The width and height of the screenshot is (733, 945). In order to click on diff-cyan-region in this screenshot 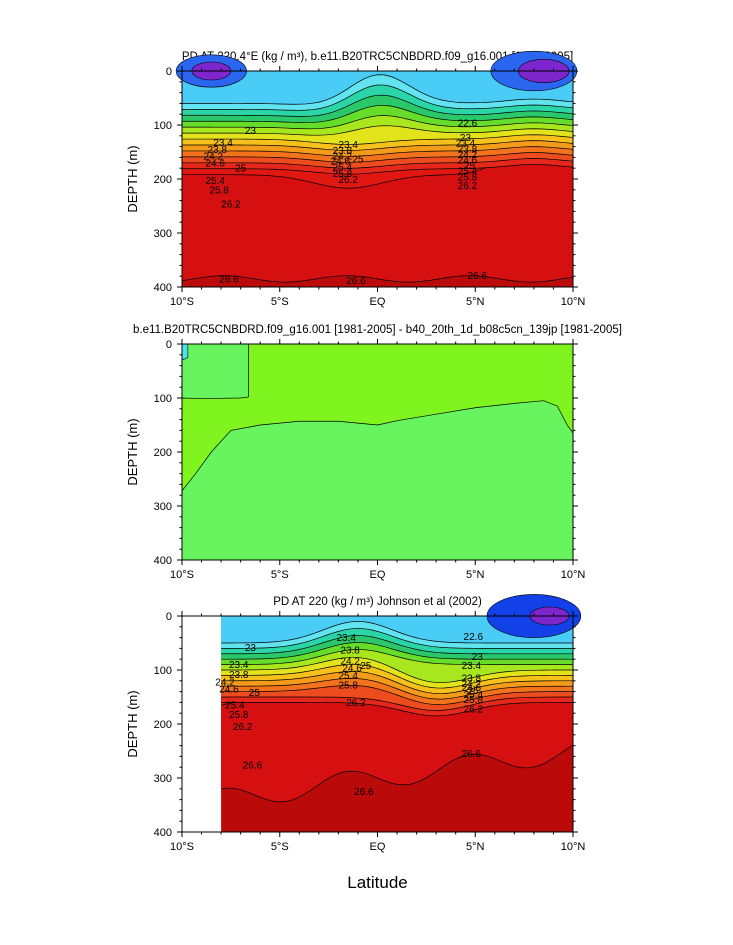, I will do `click(185, 352)`.